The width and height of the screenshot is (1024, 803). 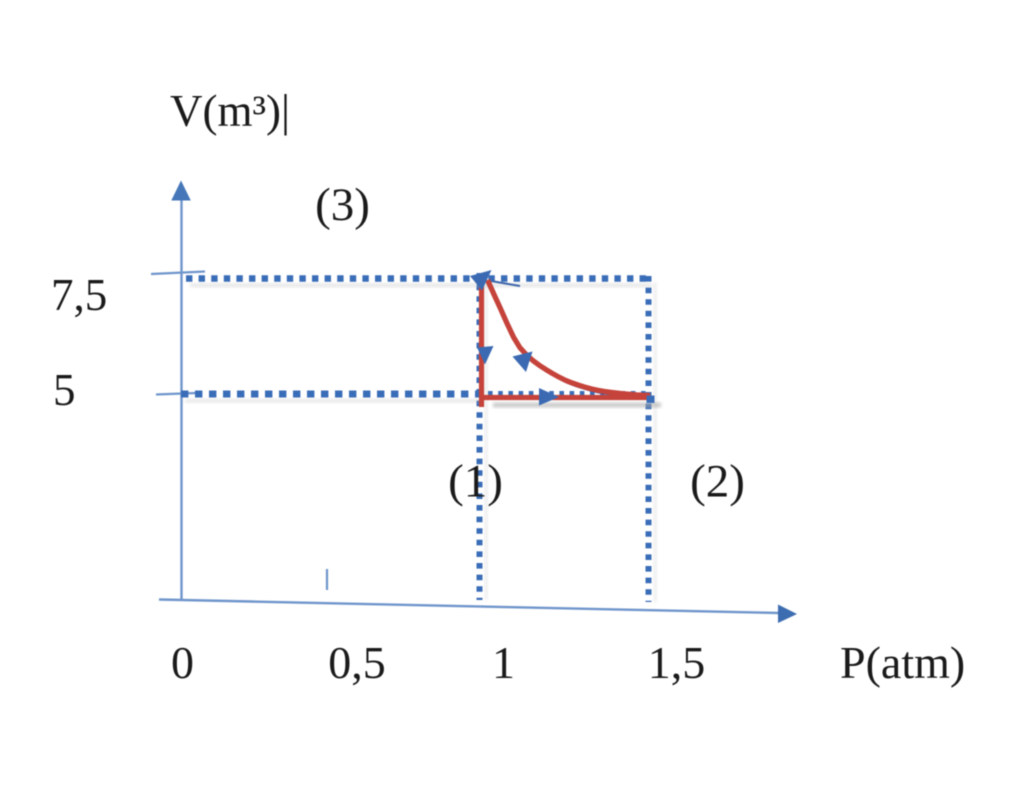 What do you see at coordinates (230, 111) in the screenshot?
I see `svg-text: V(m³)|` at bounding box center [230, 111].